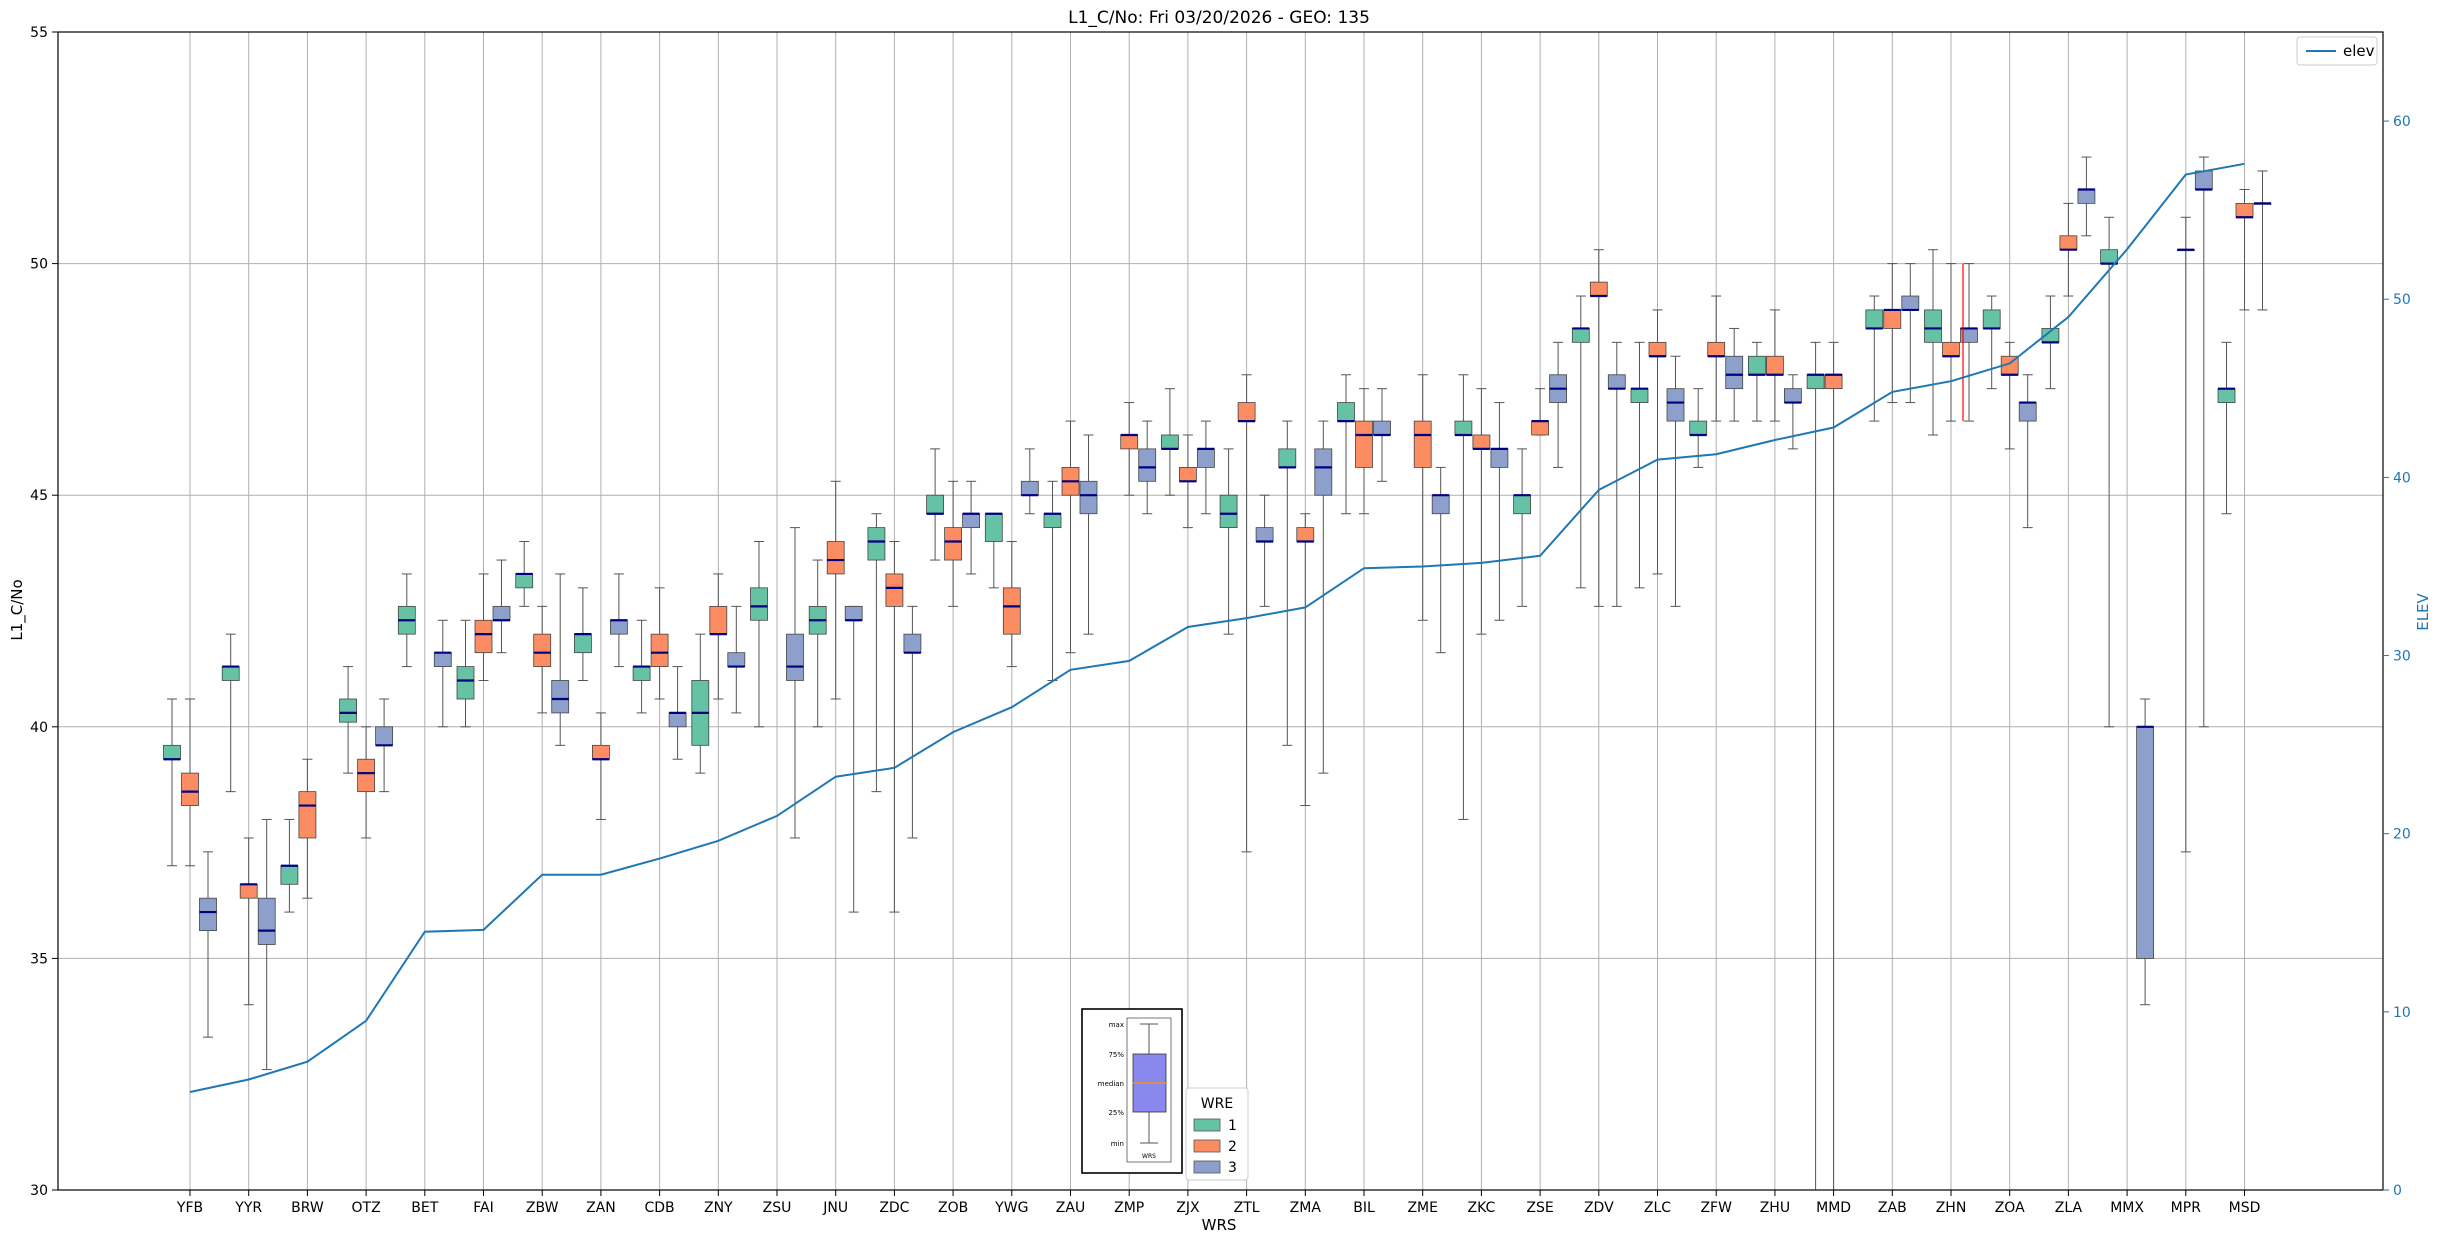  I want to click on box-zfw-wre3, so click(1734, 374).